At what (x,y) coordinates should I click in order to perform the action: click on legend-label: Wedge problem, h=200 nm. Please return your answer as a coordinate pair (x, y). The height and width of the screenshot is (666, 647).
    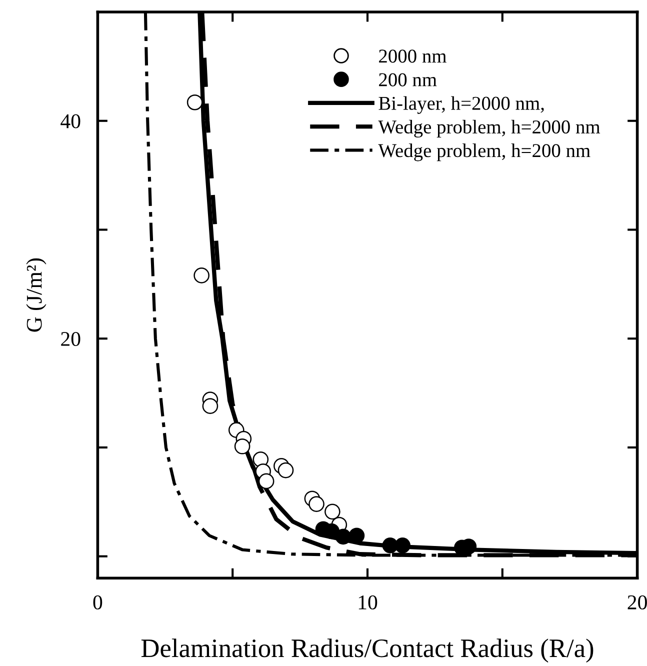
    Looking at the image, I should click on (484, 153).